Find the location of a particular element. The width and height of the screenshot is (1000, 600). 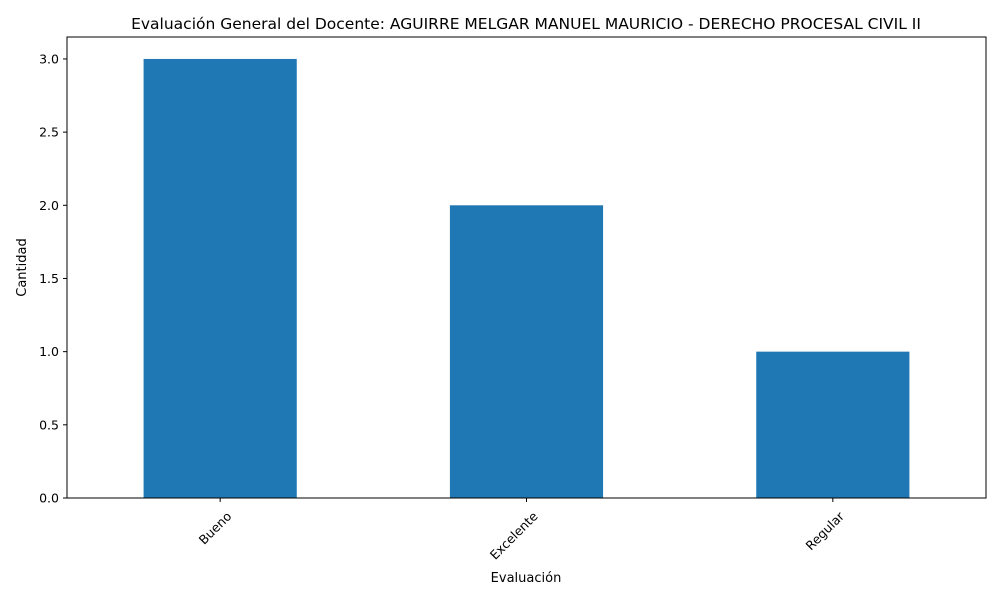

y-tick-label: 1.0 is located at coordinates (49, 351).